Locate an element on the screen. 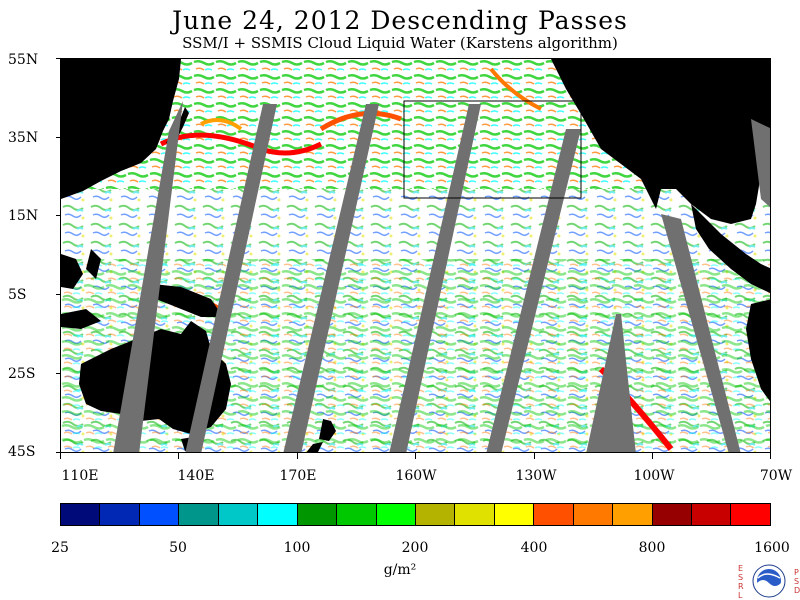  region-inset-box is located at coordinates (492, 149).